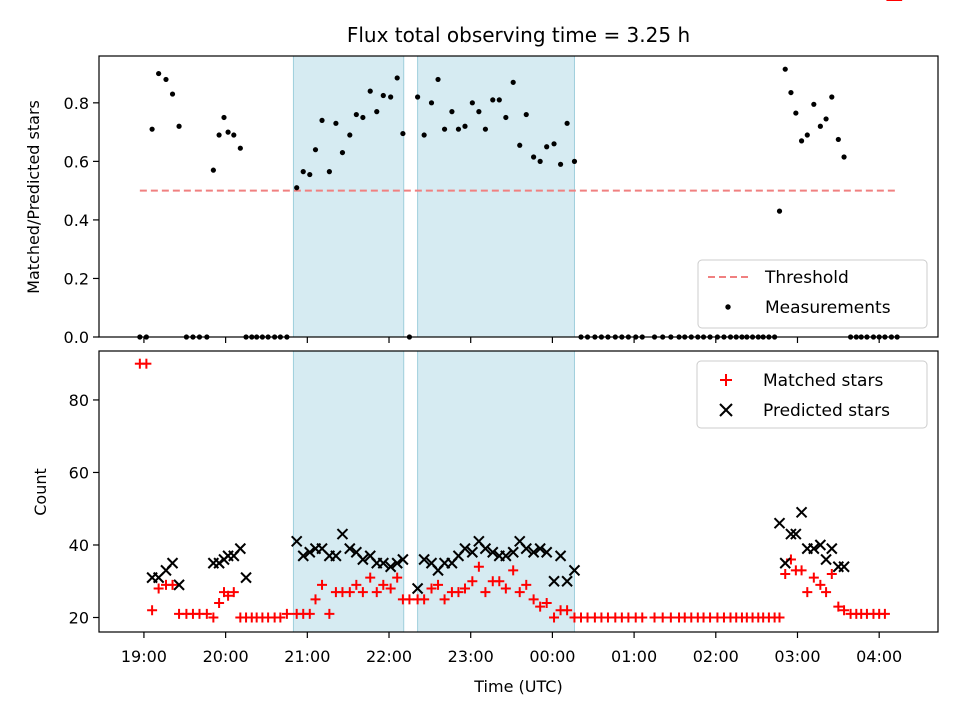 The height and width of the screenshot is (724, 960). I want to click on x-tick-label: 02:00, so click(716, 656).